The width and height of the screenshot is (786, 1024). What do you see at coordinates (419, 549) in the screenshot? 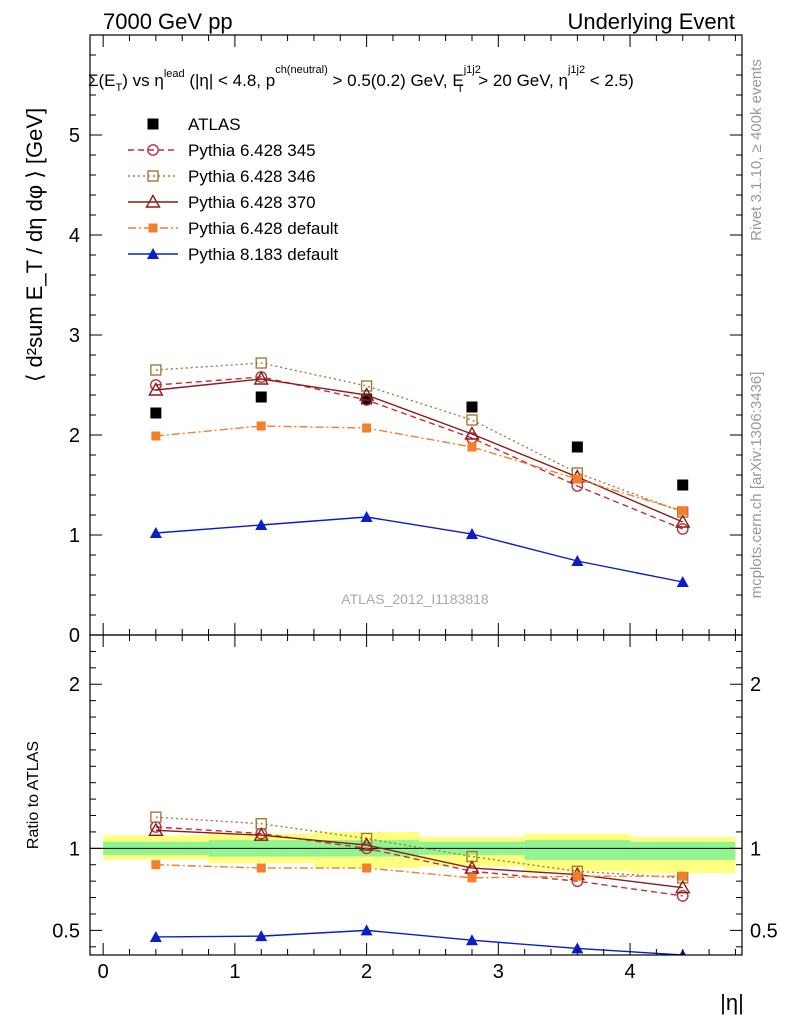
I see `main-line-pythia-8-183-default` at bounding box center [419, 549].